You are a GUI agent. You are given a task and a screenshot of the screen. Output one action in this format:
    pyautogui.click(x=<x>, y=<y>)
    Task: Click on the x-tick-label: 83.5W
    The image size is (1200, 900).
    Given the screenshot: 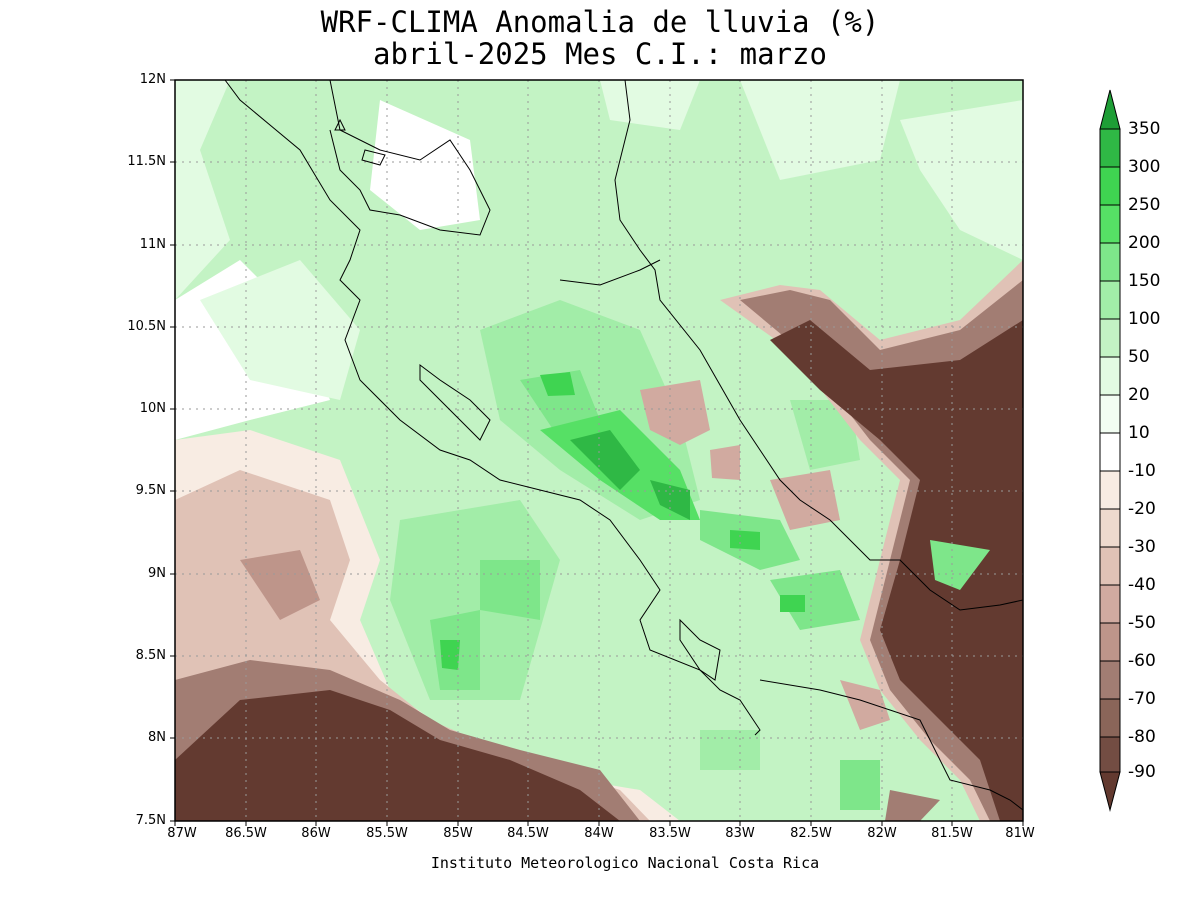 What is the action you would take?
    pyautogui.click(x=670, y=833)
    